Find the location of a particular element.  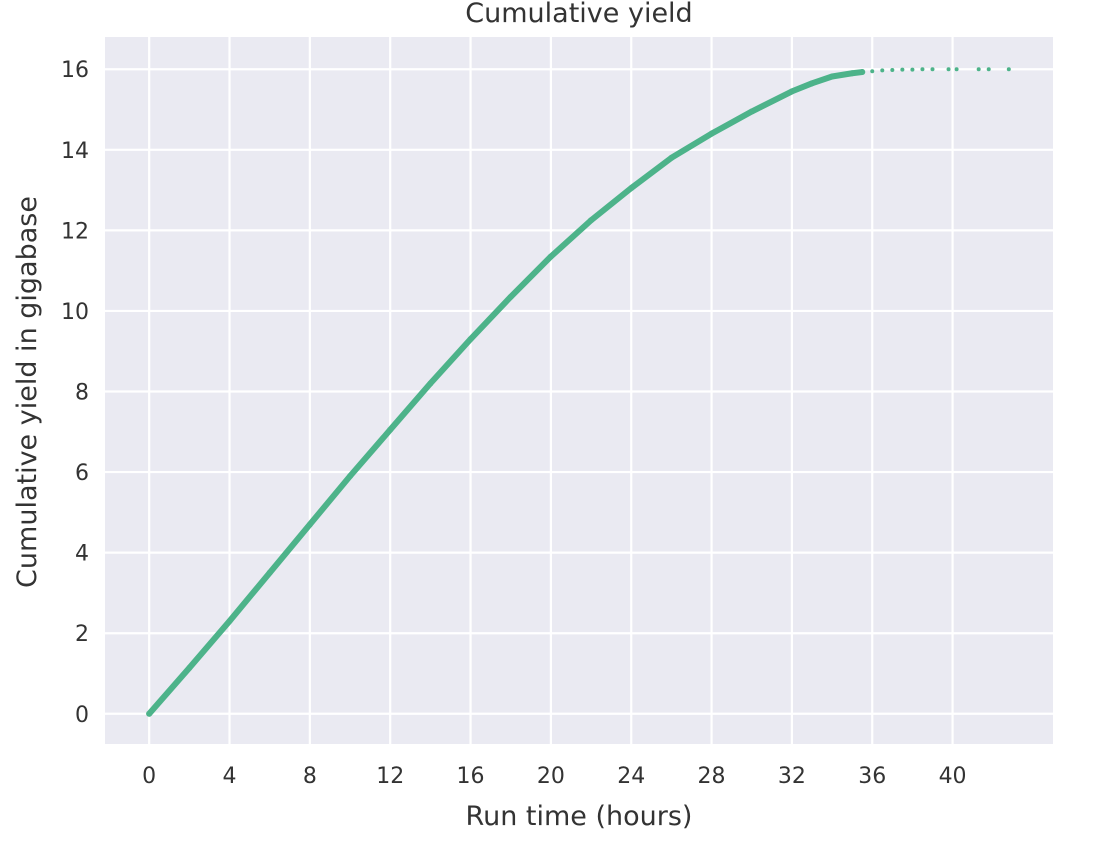

x-tick-label: 32 is located at coordinates (792, 776).